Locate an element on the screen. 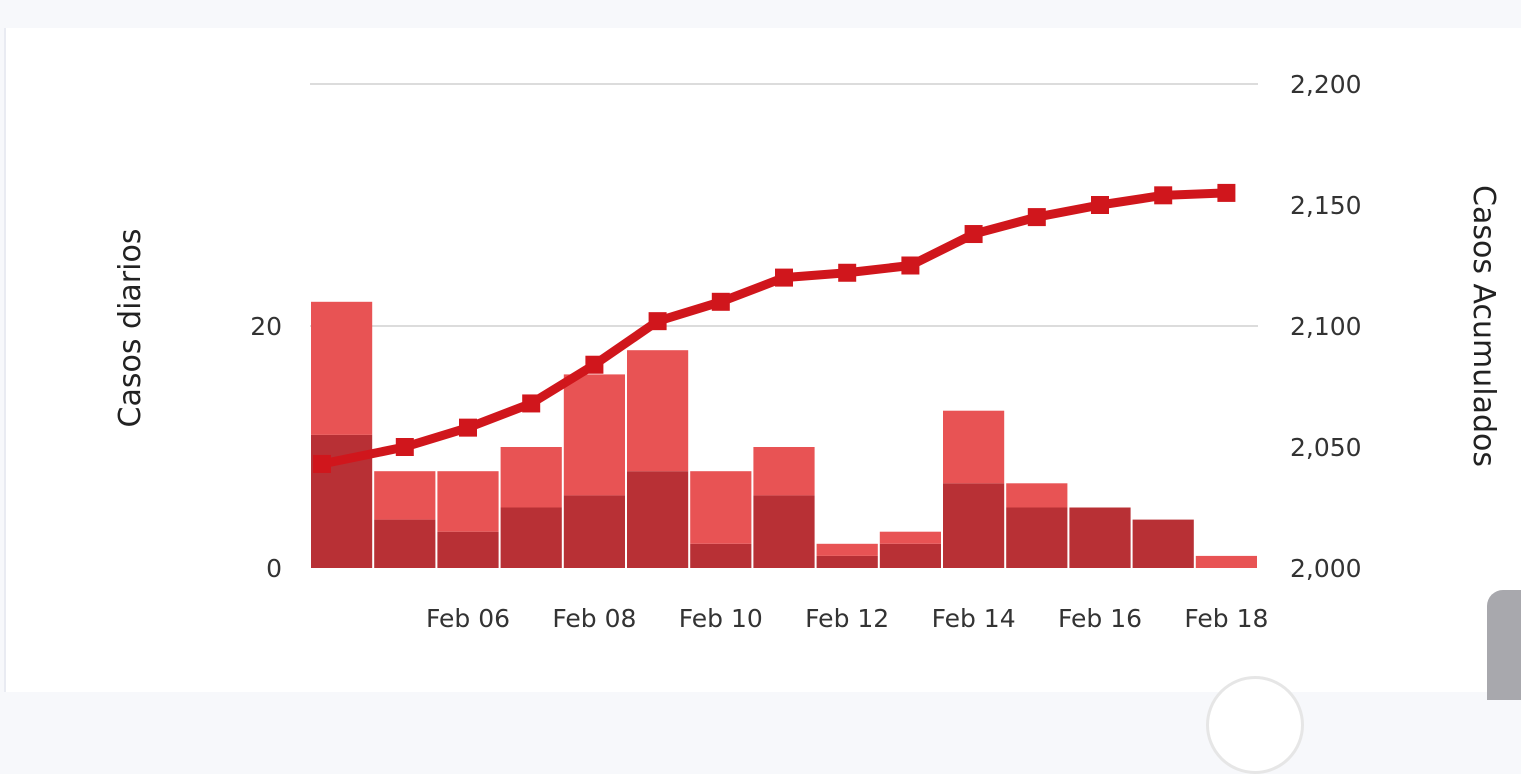 The height and width of the screenshot is (774, 1521). left-y-tick-label-0: 0 is located at coordinates (274, 568).